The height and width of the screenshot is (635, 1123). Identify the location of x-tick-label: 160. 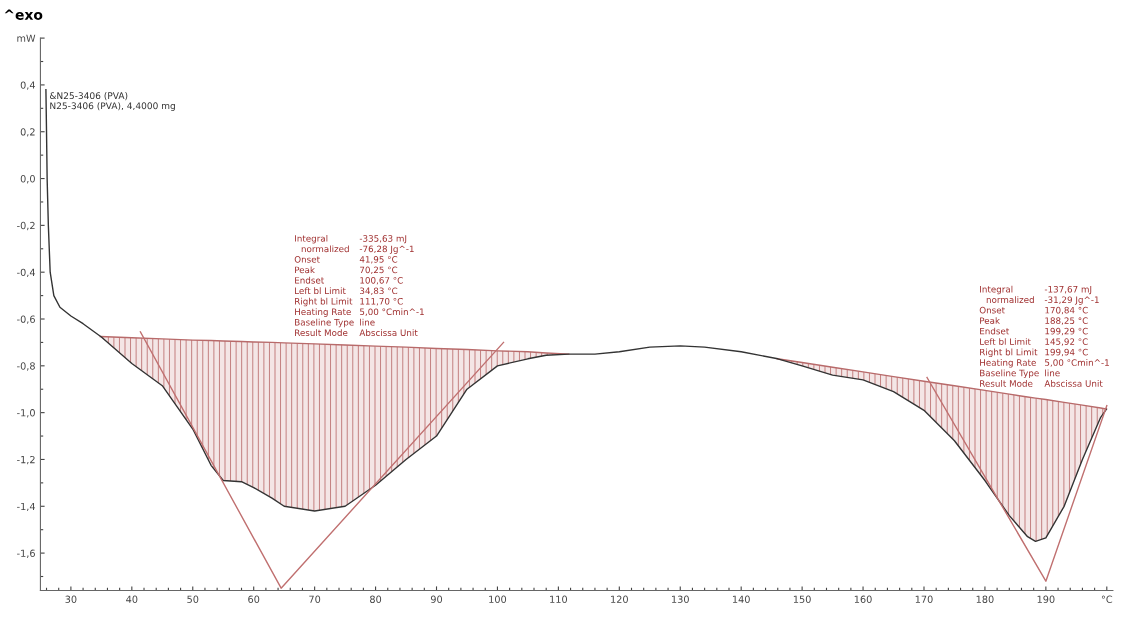
(863, 599).